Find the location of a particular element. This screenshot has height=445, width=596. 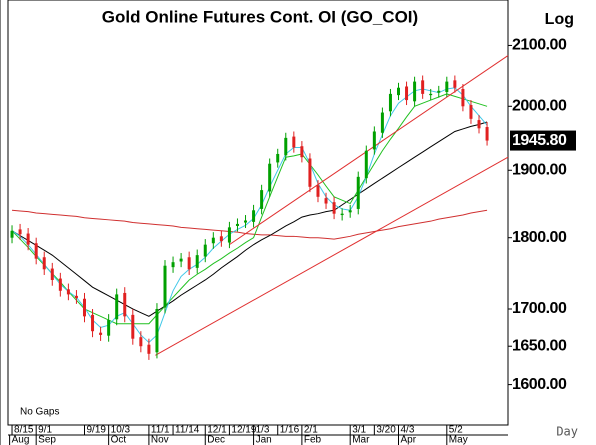

y-tick-label: 1800.00 is located at coordinates (539, 237).